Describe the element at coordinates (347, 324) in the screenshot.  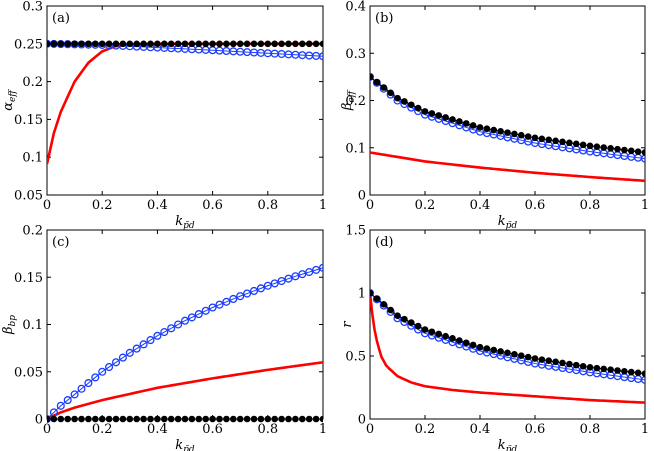
I see `y-axis-label: r` at that location.